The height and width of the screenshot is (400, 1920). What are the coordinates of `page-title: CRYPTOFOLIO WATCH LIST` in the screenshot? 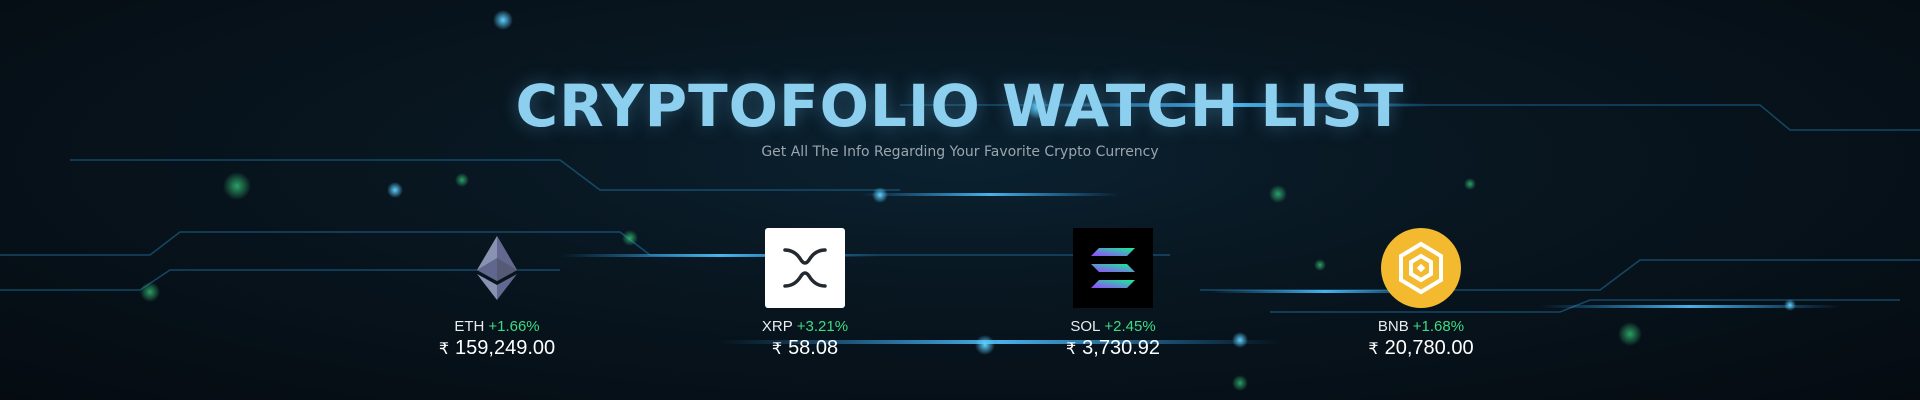 It's located at (960, 106).